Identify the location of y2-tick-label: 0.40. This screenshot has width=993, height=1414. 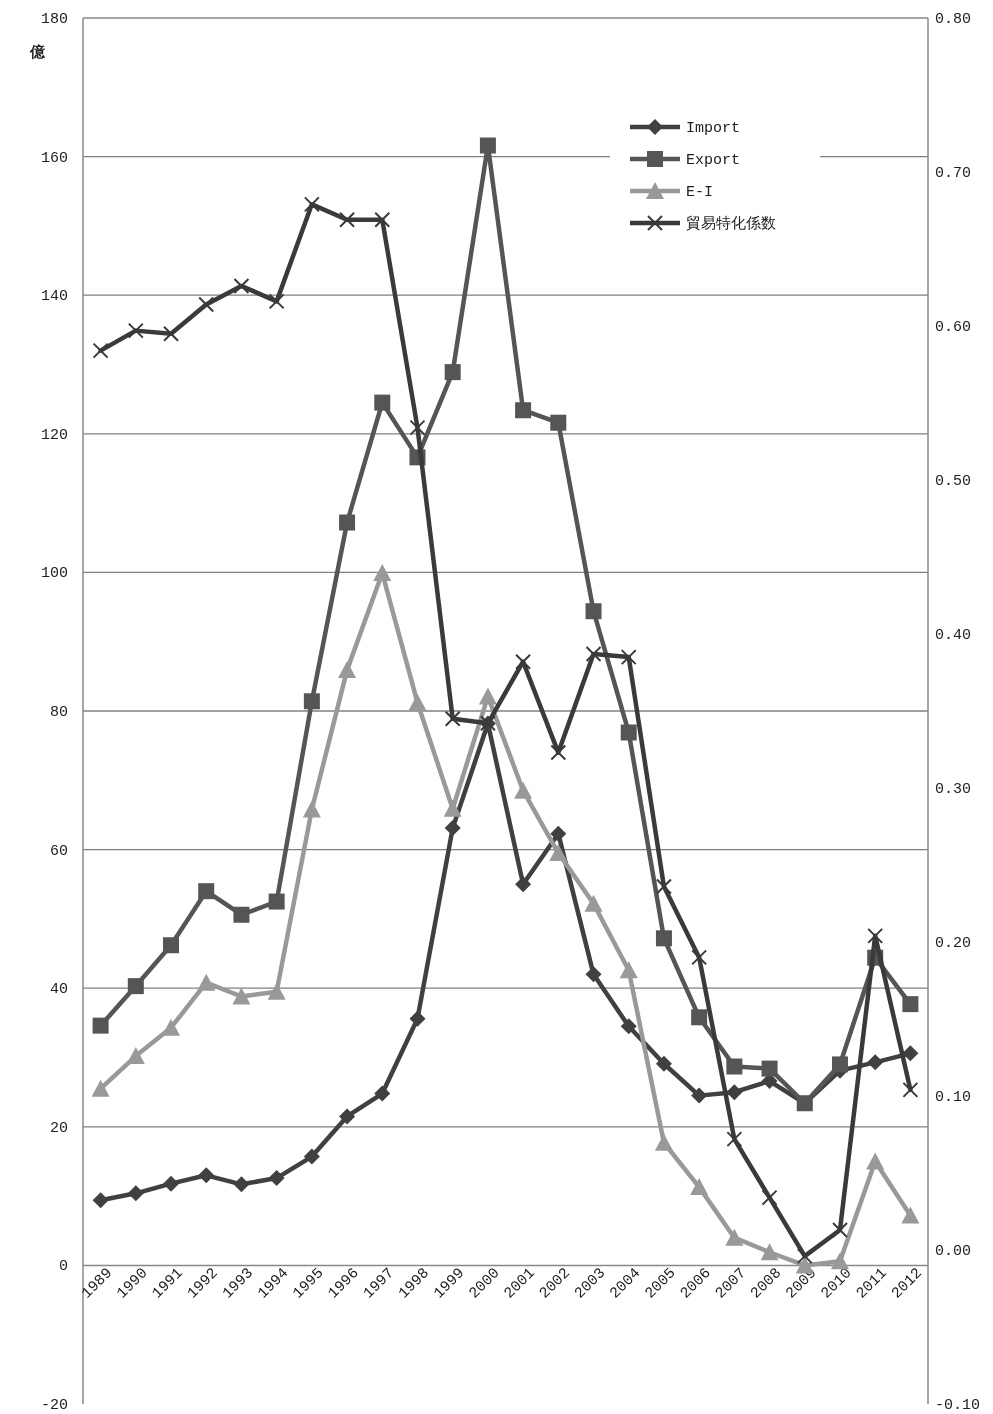
(953, 635).